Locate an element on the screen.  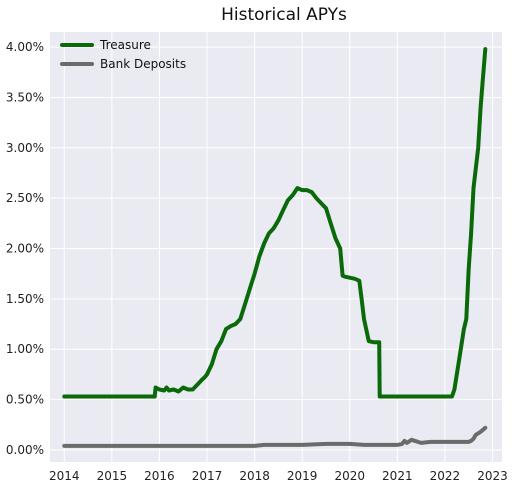
y-tick-label: 1.00% is located at coordinates (25, 349).